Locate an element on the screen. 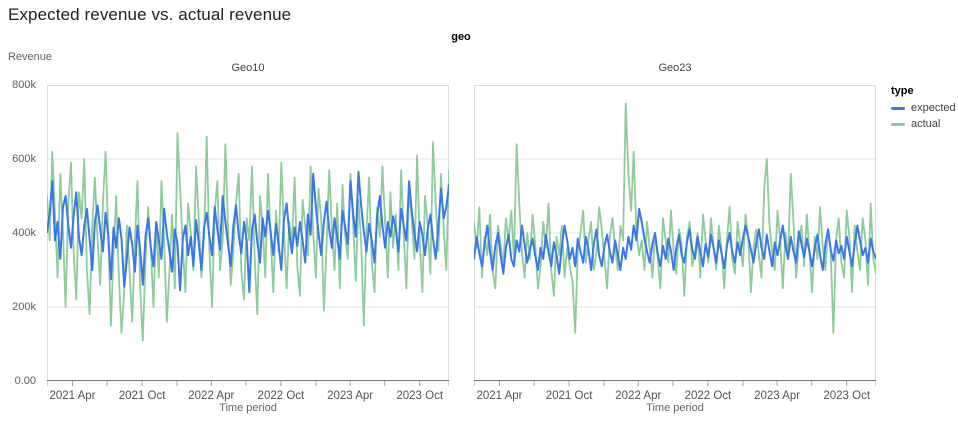 This screenshot has width=958, height=424. legend-title: type is located at coordinates (902, 91).